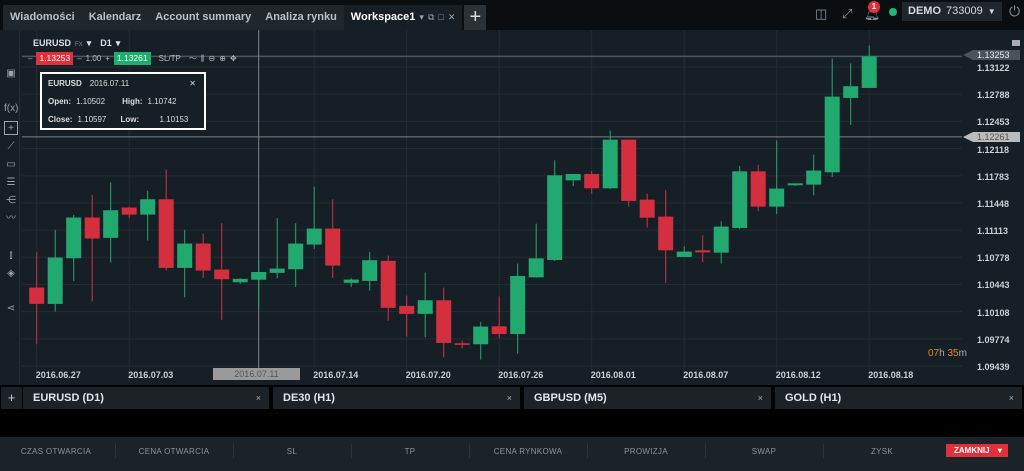  Describe the element at coordinates (993, 149) in the screenshot. I see `price-tick-label: 1.12118` at that location.